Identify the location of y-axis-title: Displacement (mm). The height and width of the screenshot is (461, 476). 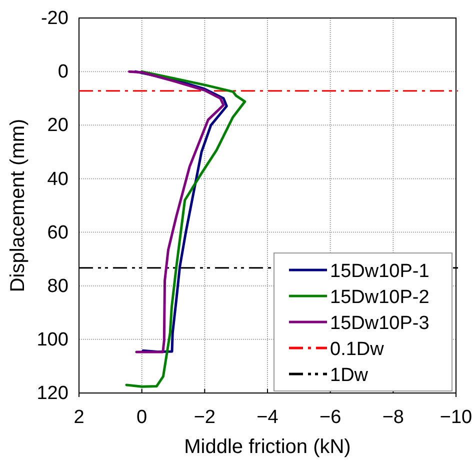
(18, 205).